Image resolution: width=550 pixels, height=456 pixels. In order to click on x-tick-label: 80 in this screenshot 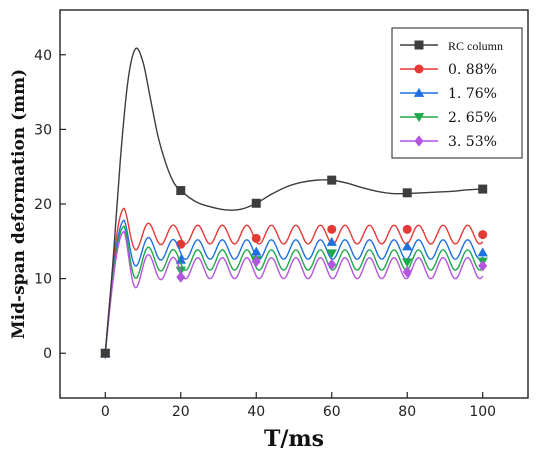, I will do `click(407, 412)`.